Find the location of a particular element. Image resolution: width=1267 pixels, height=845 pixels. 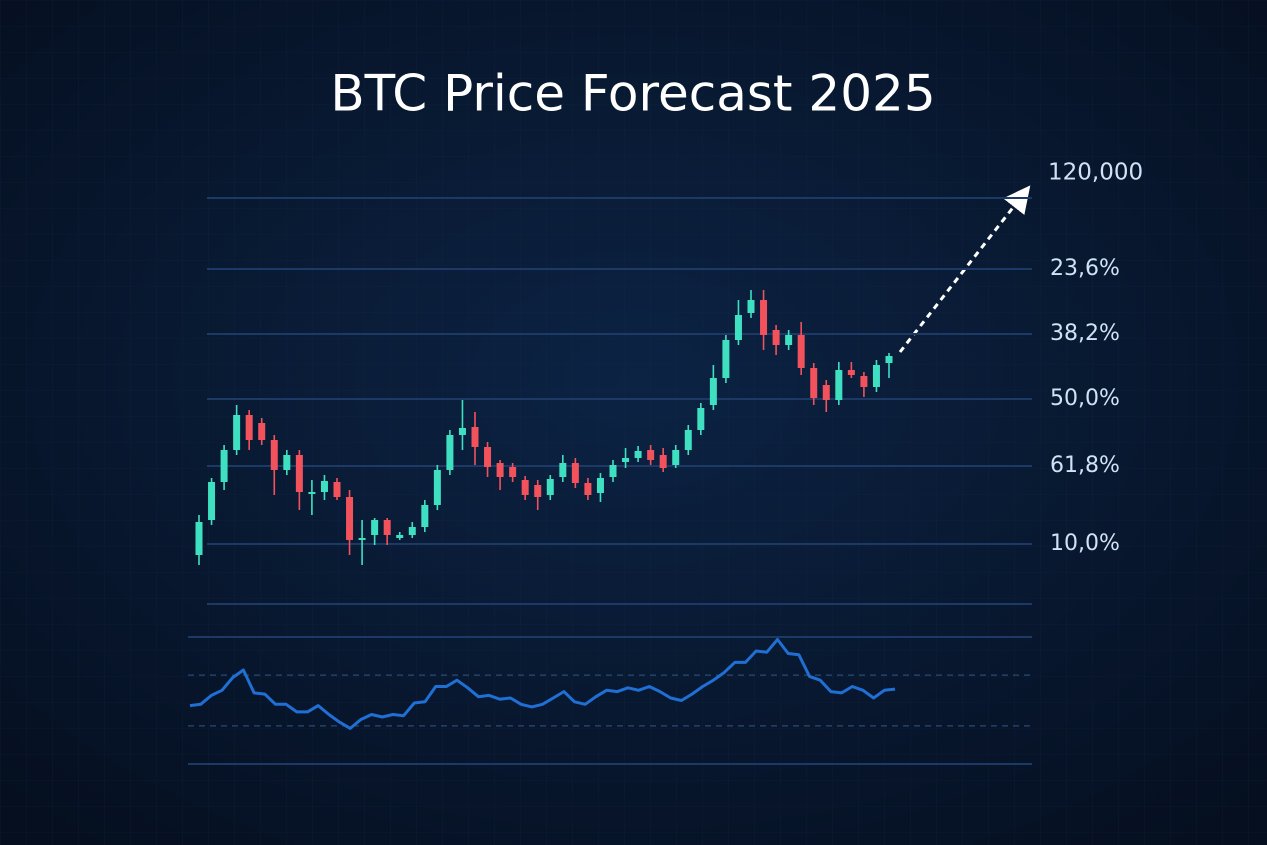

level-label: 61,8% is located at coordinates (1085, 465).